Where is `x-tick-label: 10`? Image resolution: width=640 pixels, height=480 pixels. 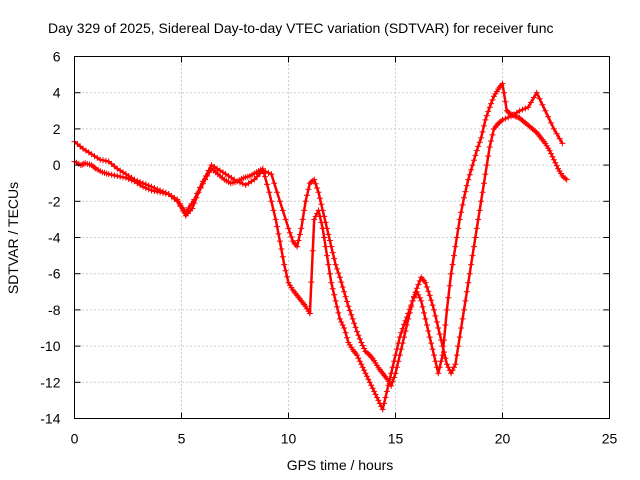 x-tick-label: 10 is located at coordinates (289, 439).